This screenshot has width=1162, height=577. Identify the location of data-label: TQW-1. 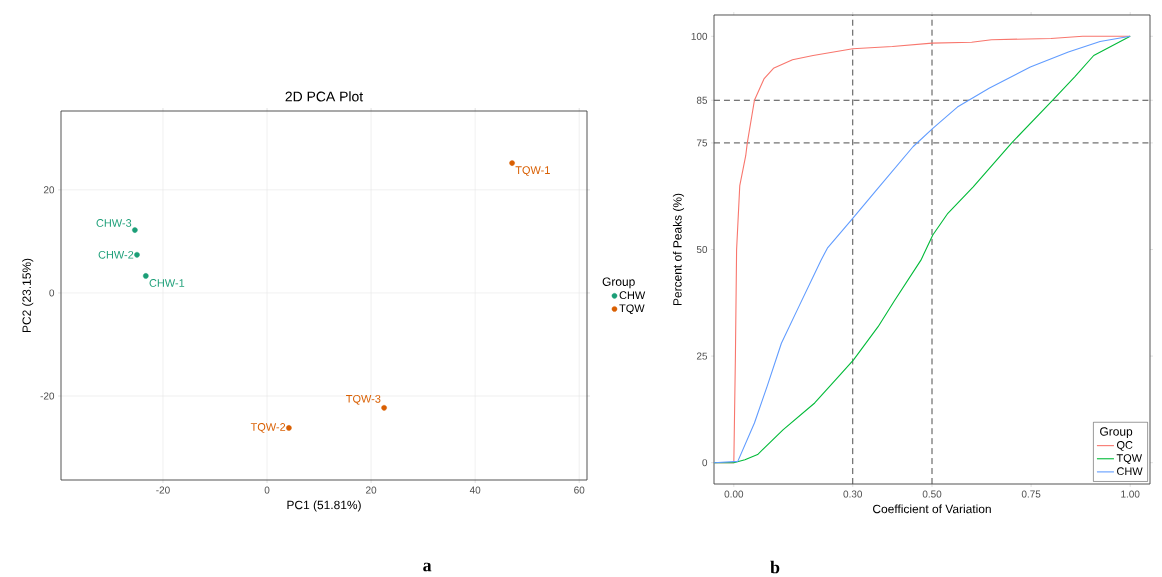
(532, 171).